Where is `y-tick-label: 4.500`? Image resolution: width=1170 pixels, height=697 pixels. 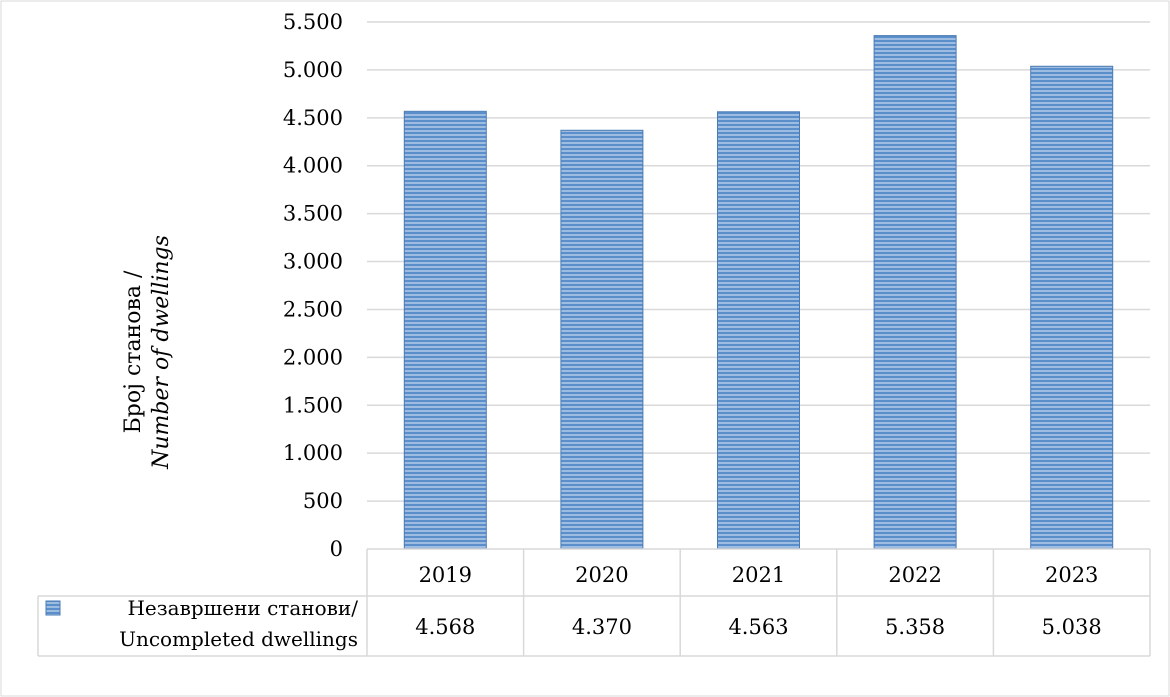
y-tick-label: 4.500 is located at coordinates (313, 118).